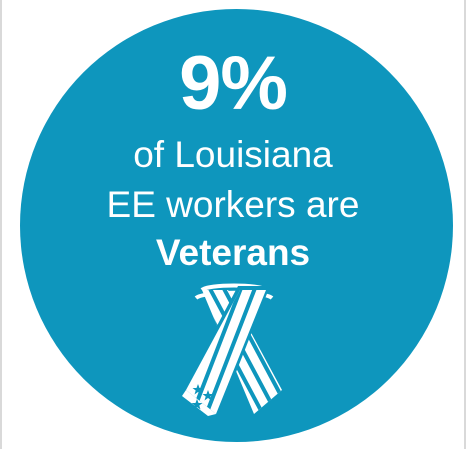  Describe the element at coordinates (465, 224) in the screenshot. I see `right-border` at that location.